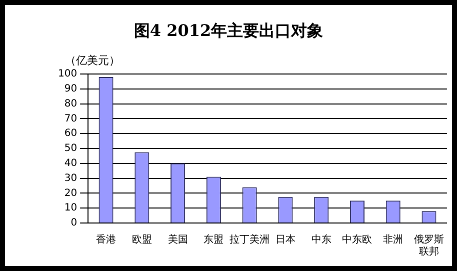 This screenshot has width=457, height=271. I want to click on y-tick-label: 10, so click(71, 208).